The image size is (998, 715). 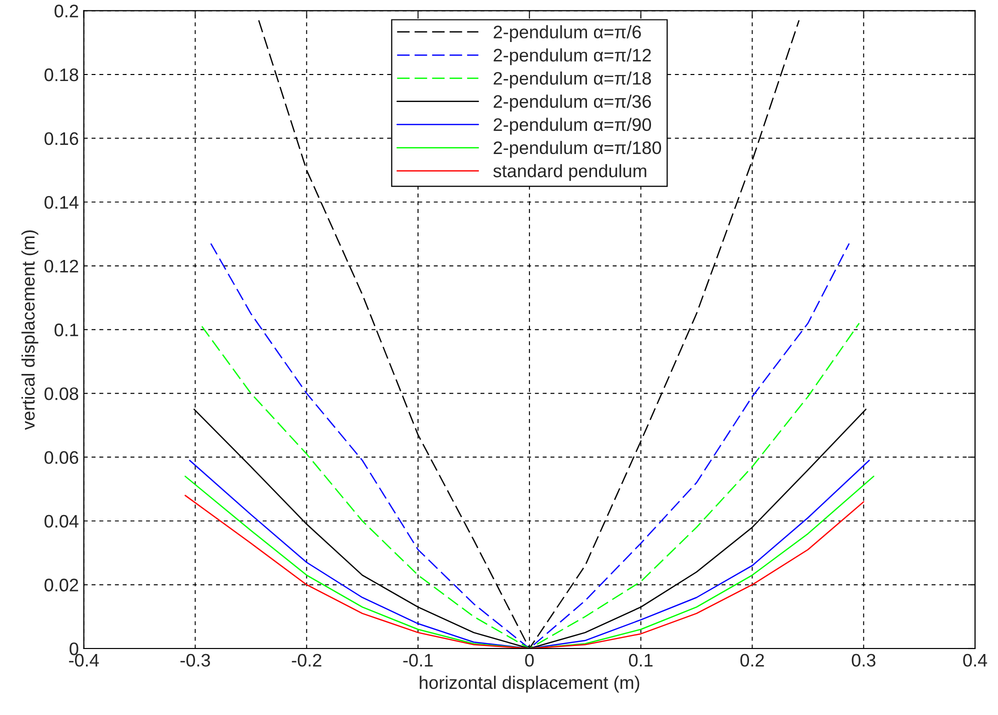 What do you see at coordinates (578, 149) in the screenshot?
I see `legend-label: 2-pendulum α=π/180` at bounding box center [578, 149].